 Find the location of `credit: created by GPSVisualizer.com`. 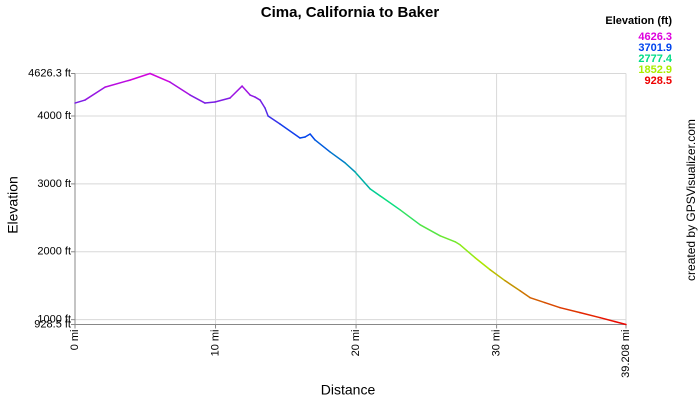

credit: created by GPSVisualizer.com is located at coordinates (691, 200).